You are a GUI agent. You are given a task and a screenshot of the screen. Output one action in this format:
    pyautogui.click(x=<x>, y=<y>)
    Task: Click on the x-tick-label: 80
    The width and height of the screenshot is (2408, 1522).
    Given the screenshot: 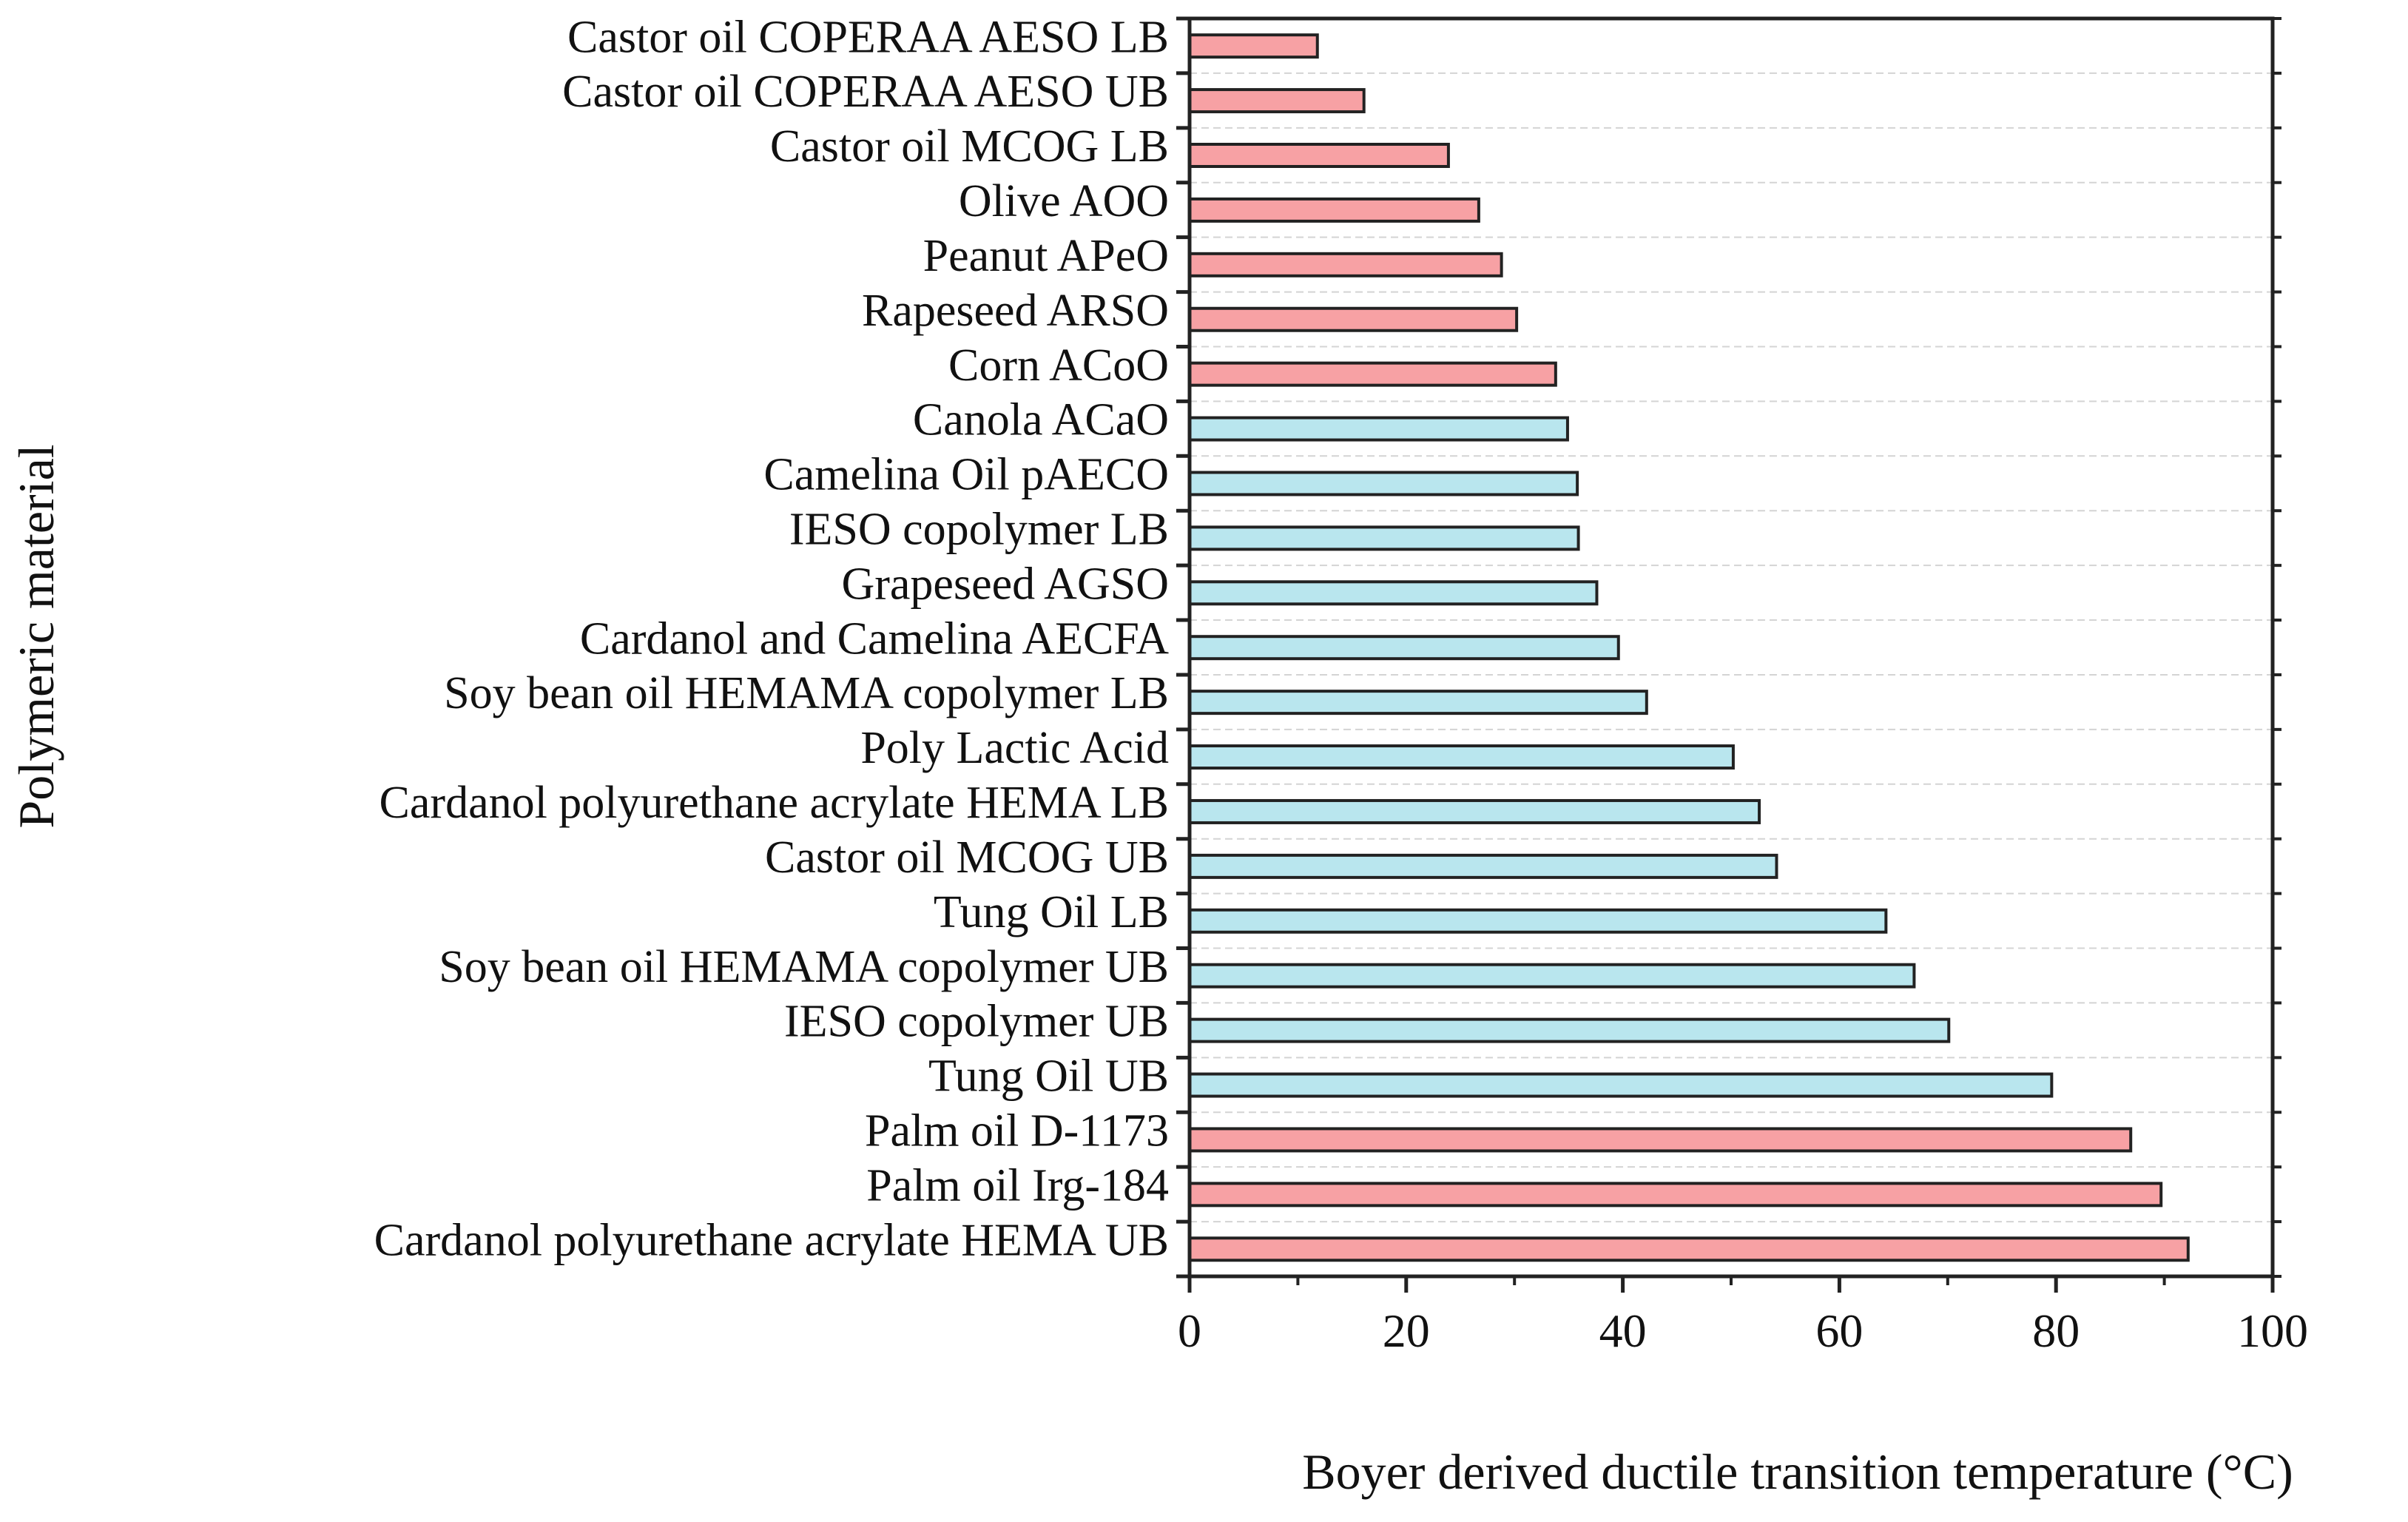 What is the action you would take?
    pyautogui.click(x=2056, y=1330)
    